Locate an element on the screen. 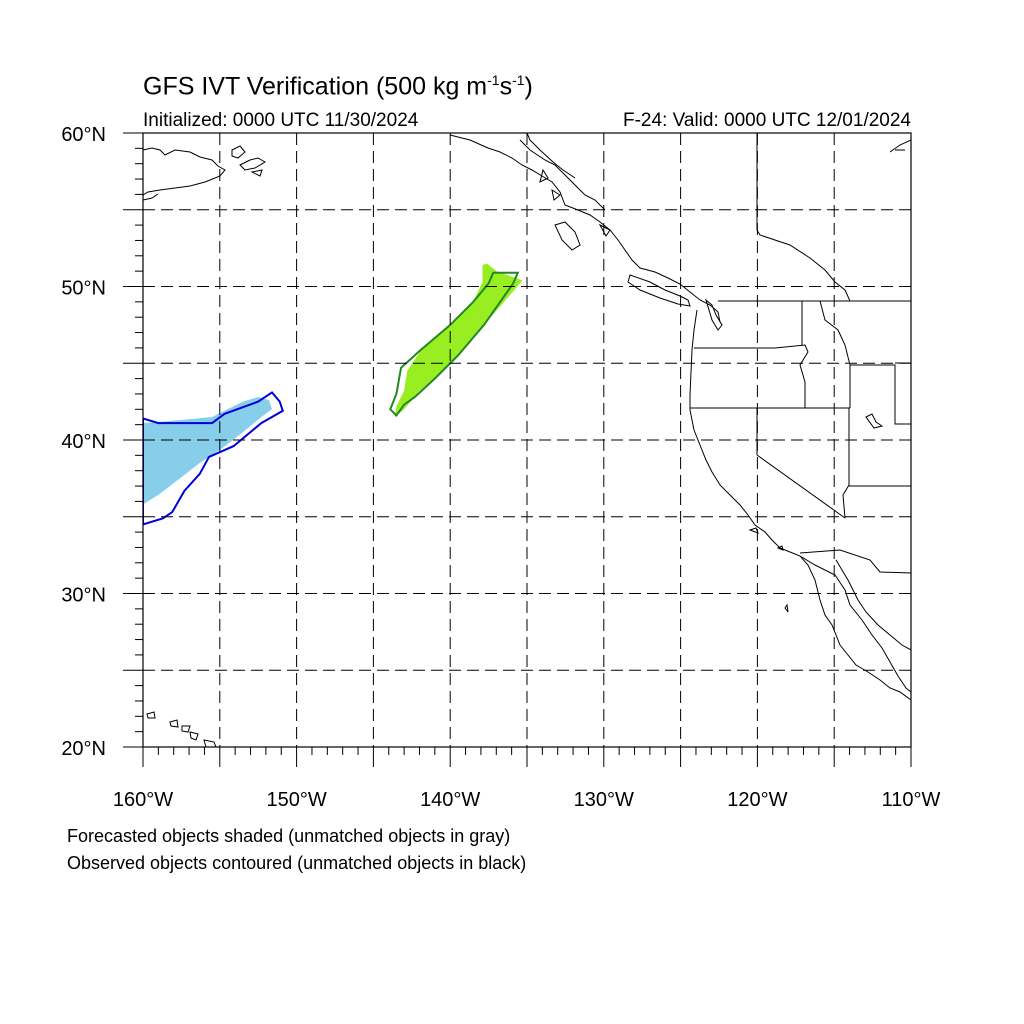 This screenshot has height=1024, width=1024. lat-label: 20°N is located at coordinates (83, 749).